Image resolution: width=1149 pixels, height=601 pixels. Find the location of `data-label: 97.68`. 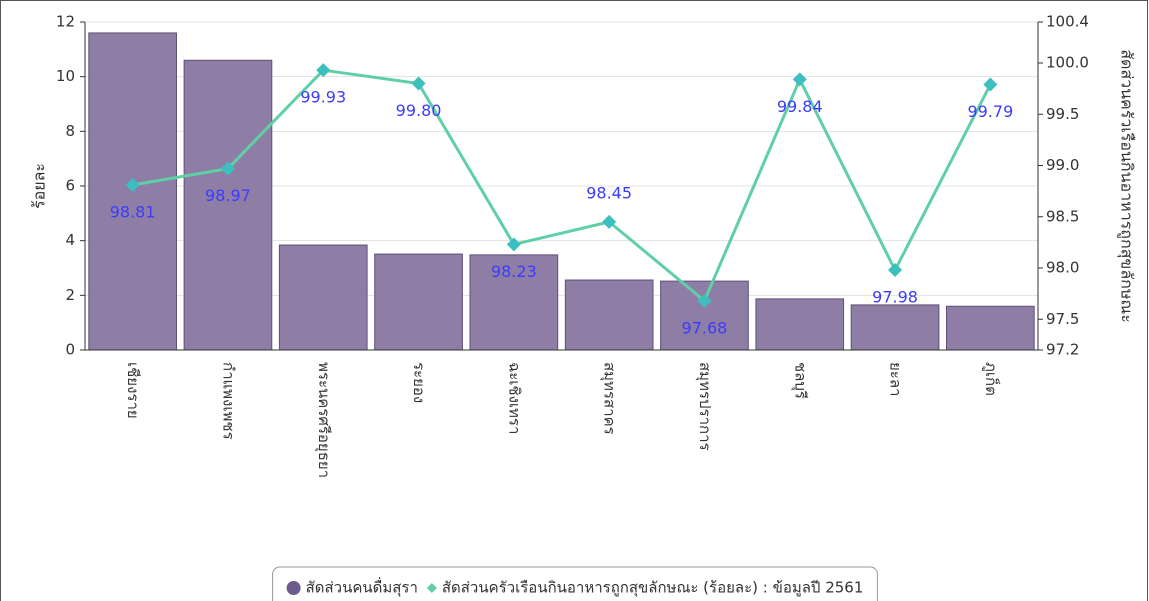

data-label: 97.68 is located at coordinates (705, 327).